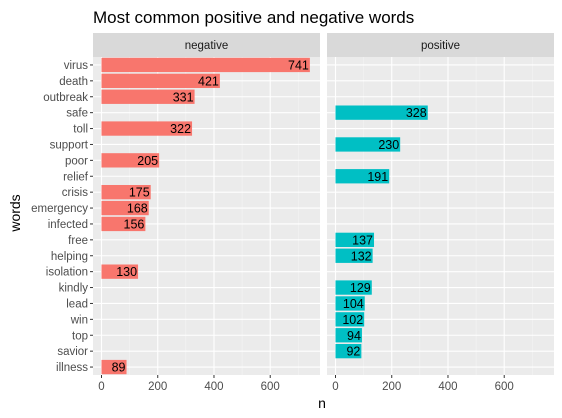  I want to click on facet-strip-label: negative, so click(206, 46).